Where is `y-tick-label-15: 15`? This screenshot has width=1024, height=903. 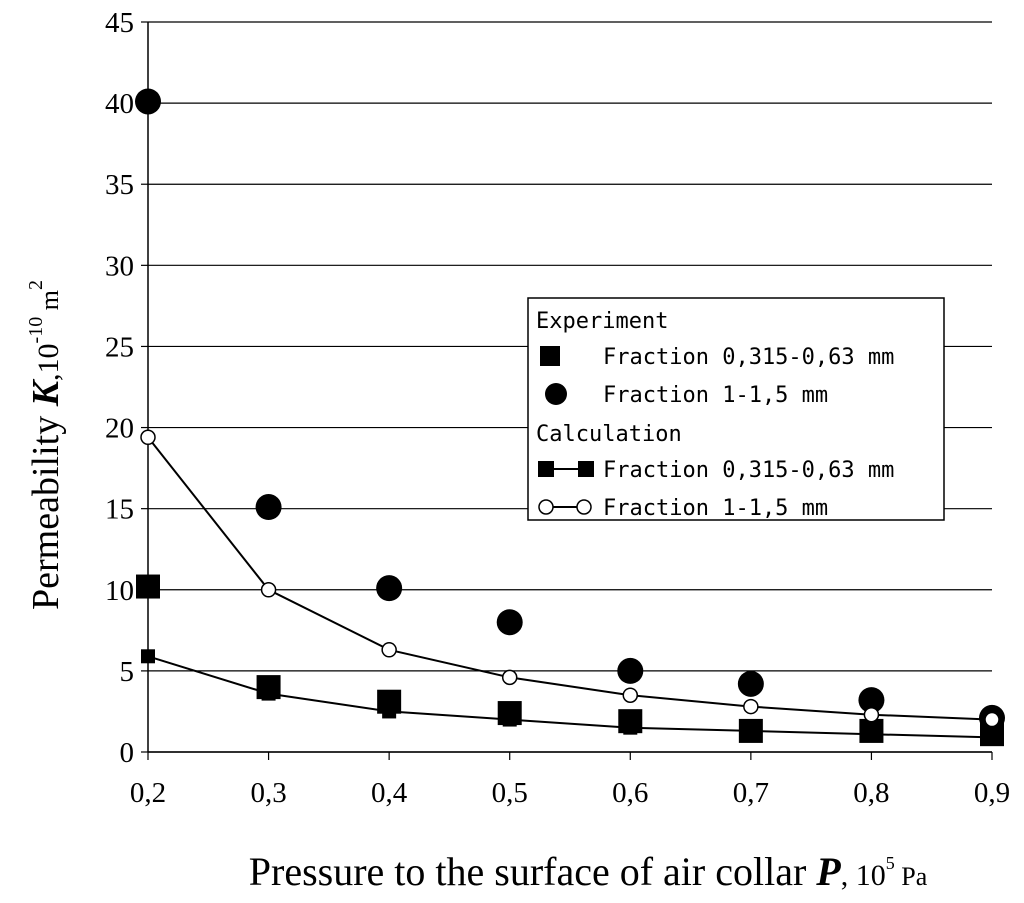 y-tick-label-15: 15 is located at coordinates (119, 510).